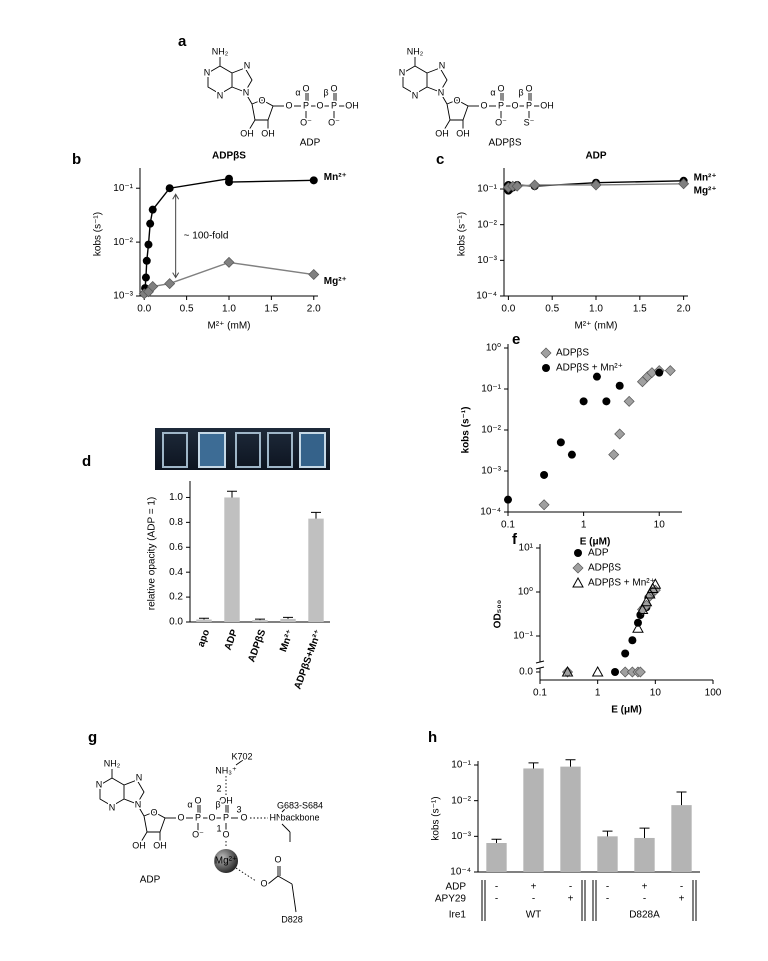  I want to click on y-tick-label: 1.0, so click(176, 497).